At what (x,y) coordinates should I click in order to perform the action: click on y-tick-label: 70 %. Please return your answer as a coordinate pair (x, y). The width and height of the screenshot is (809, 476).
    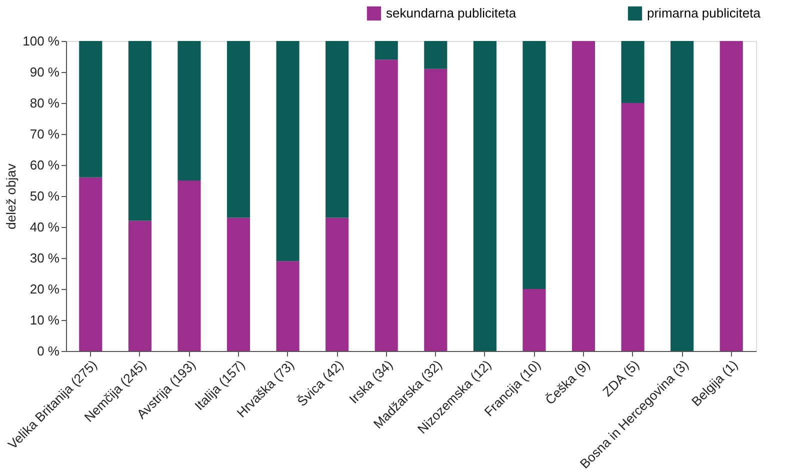
    Looking at the image, I should click on (45, 134).